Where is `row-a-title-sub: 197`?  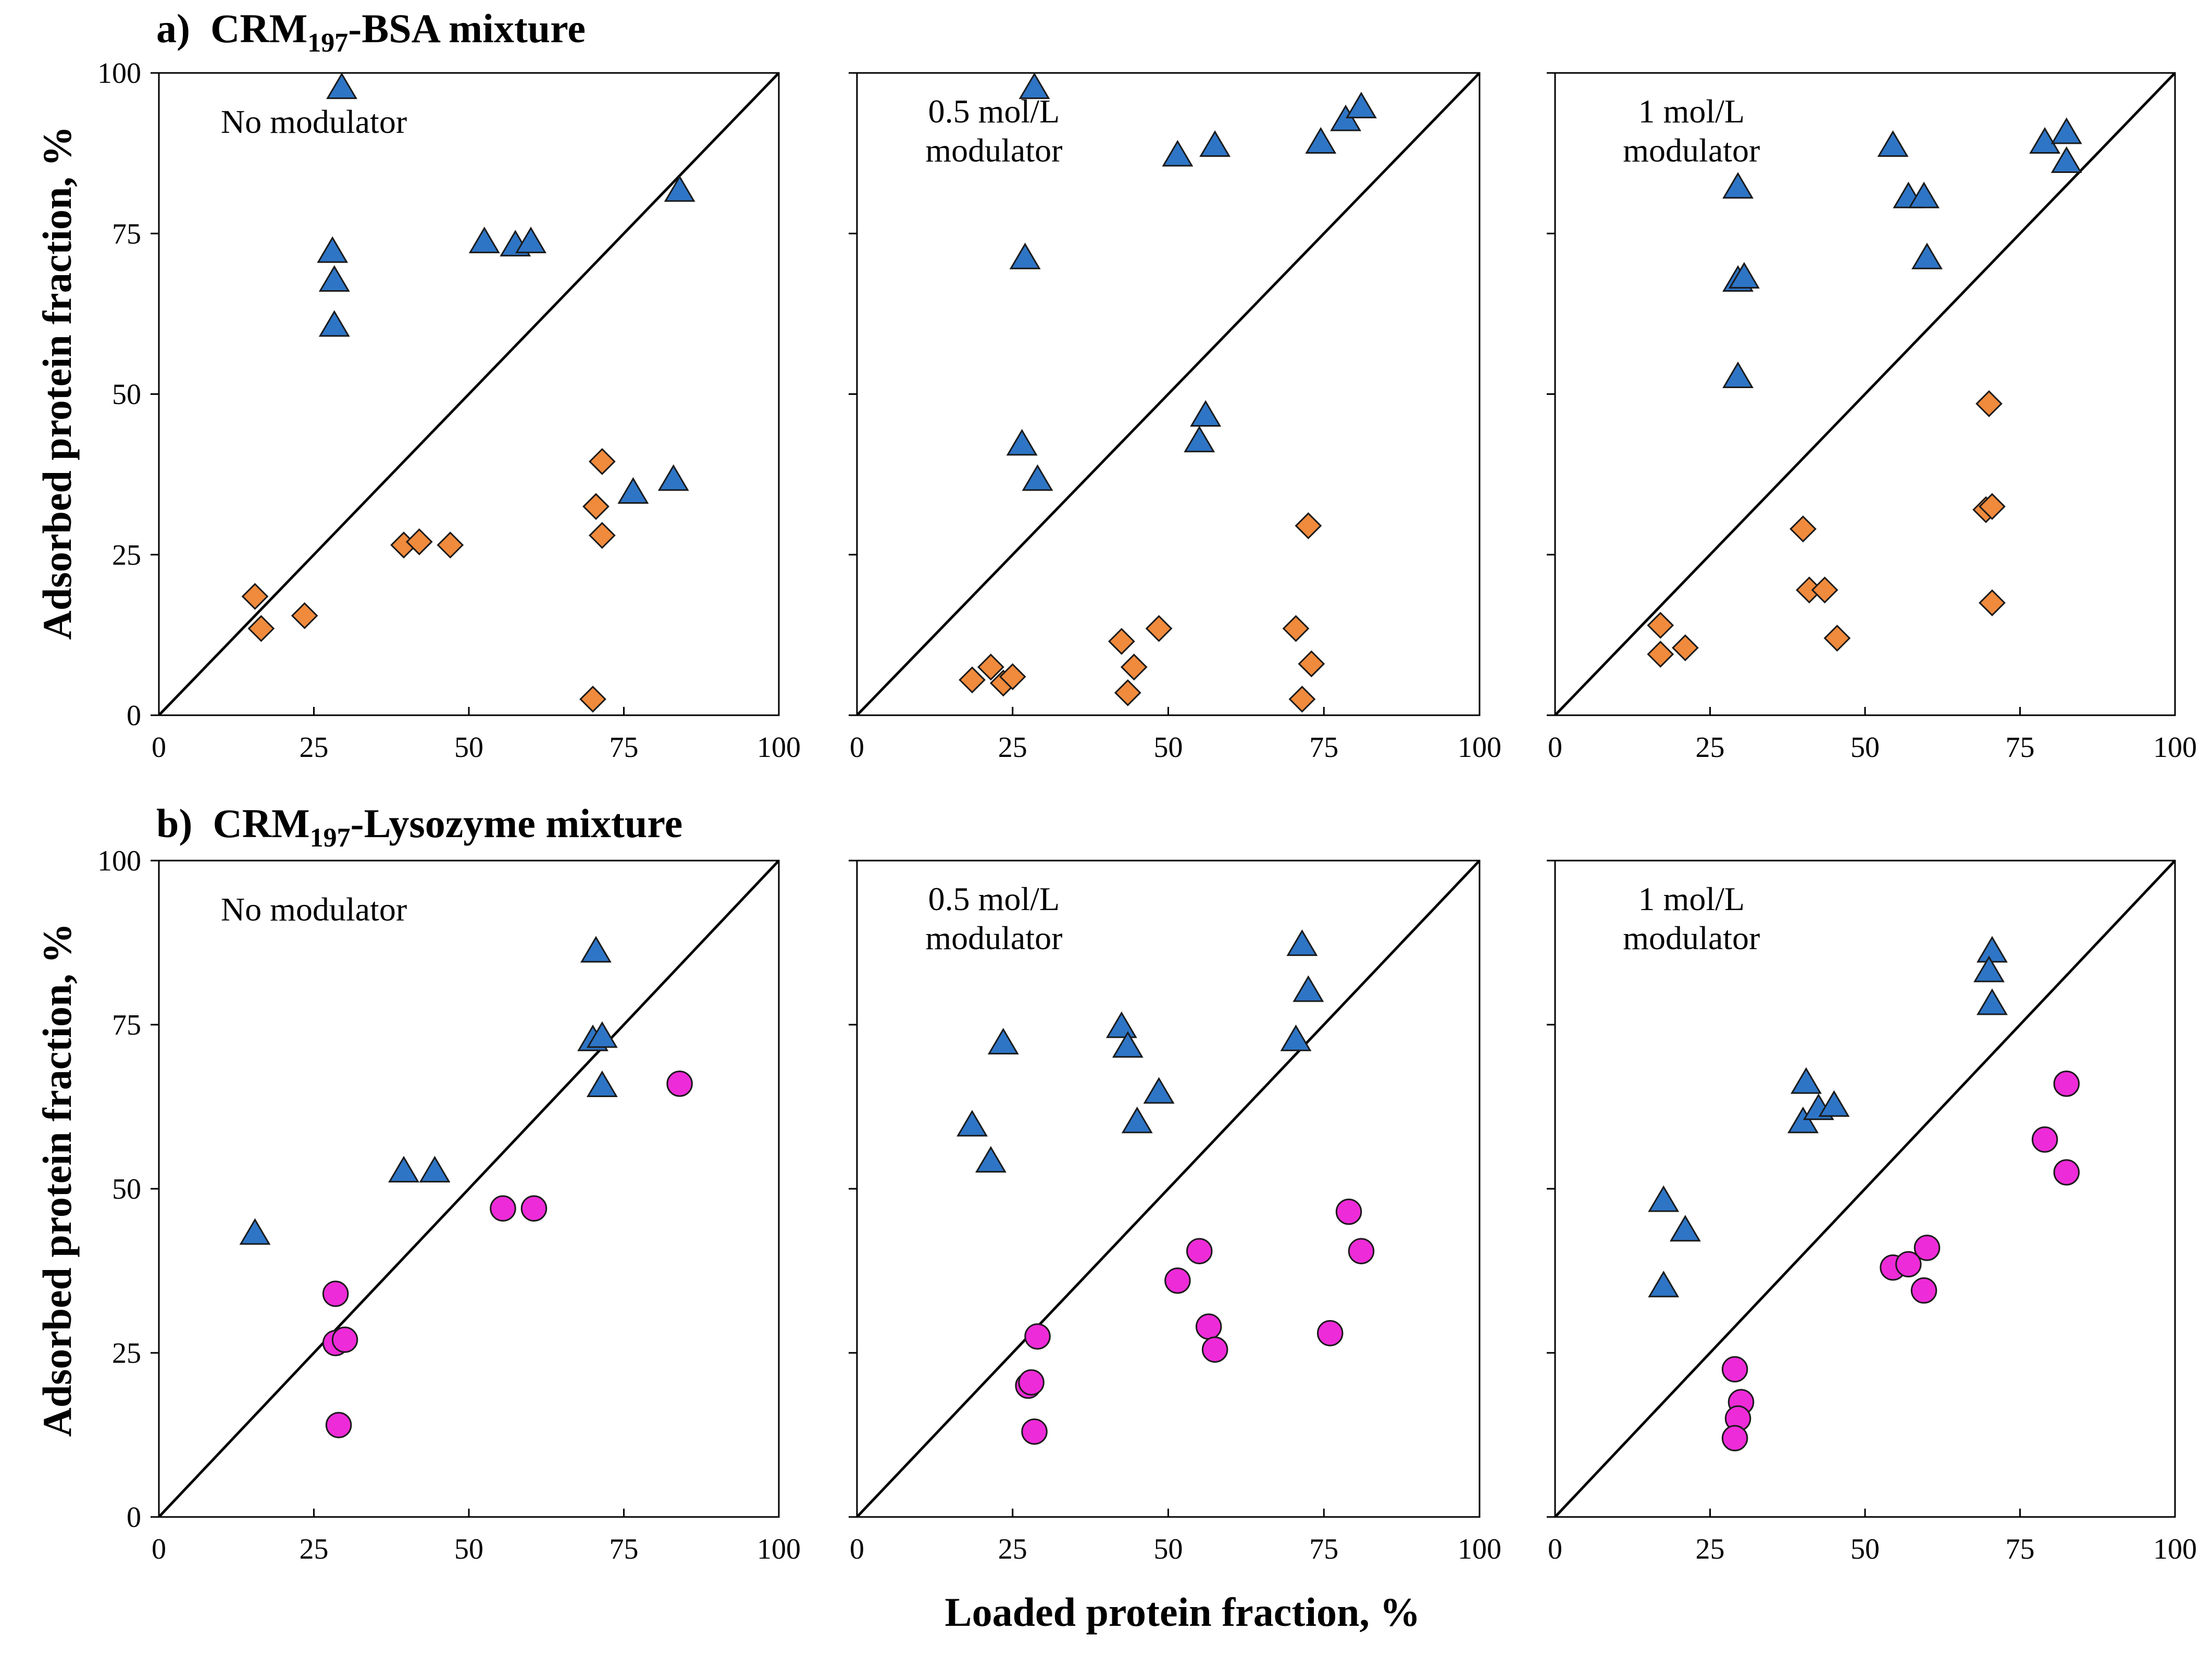 row-a-title-sub: 197 is located at coordinates (328, 43).